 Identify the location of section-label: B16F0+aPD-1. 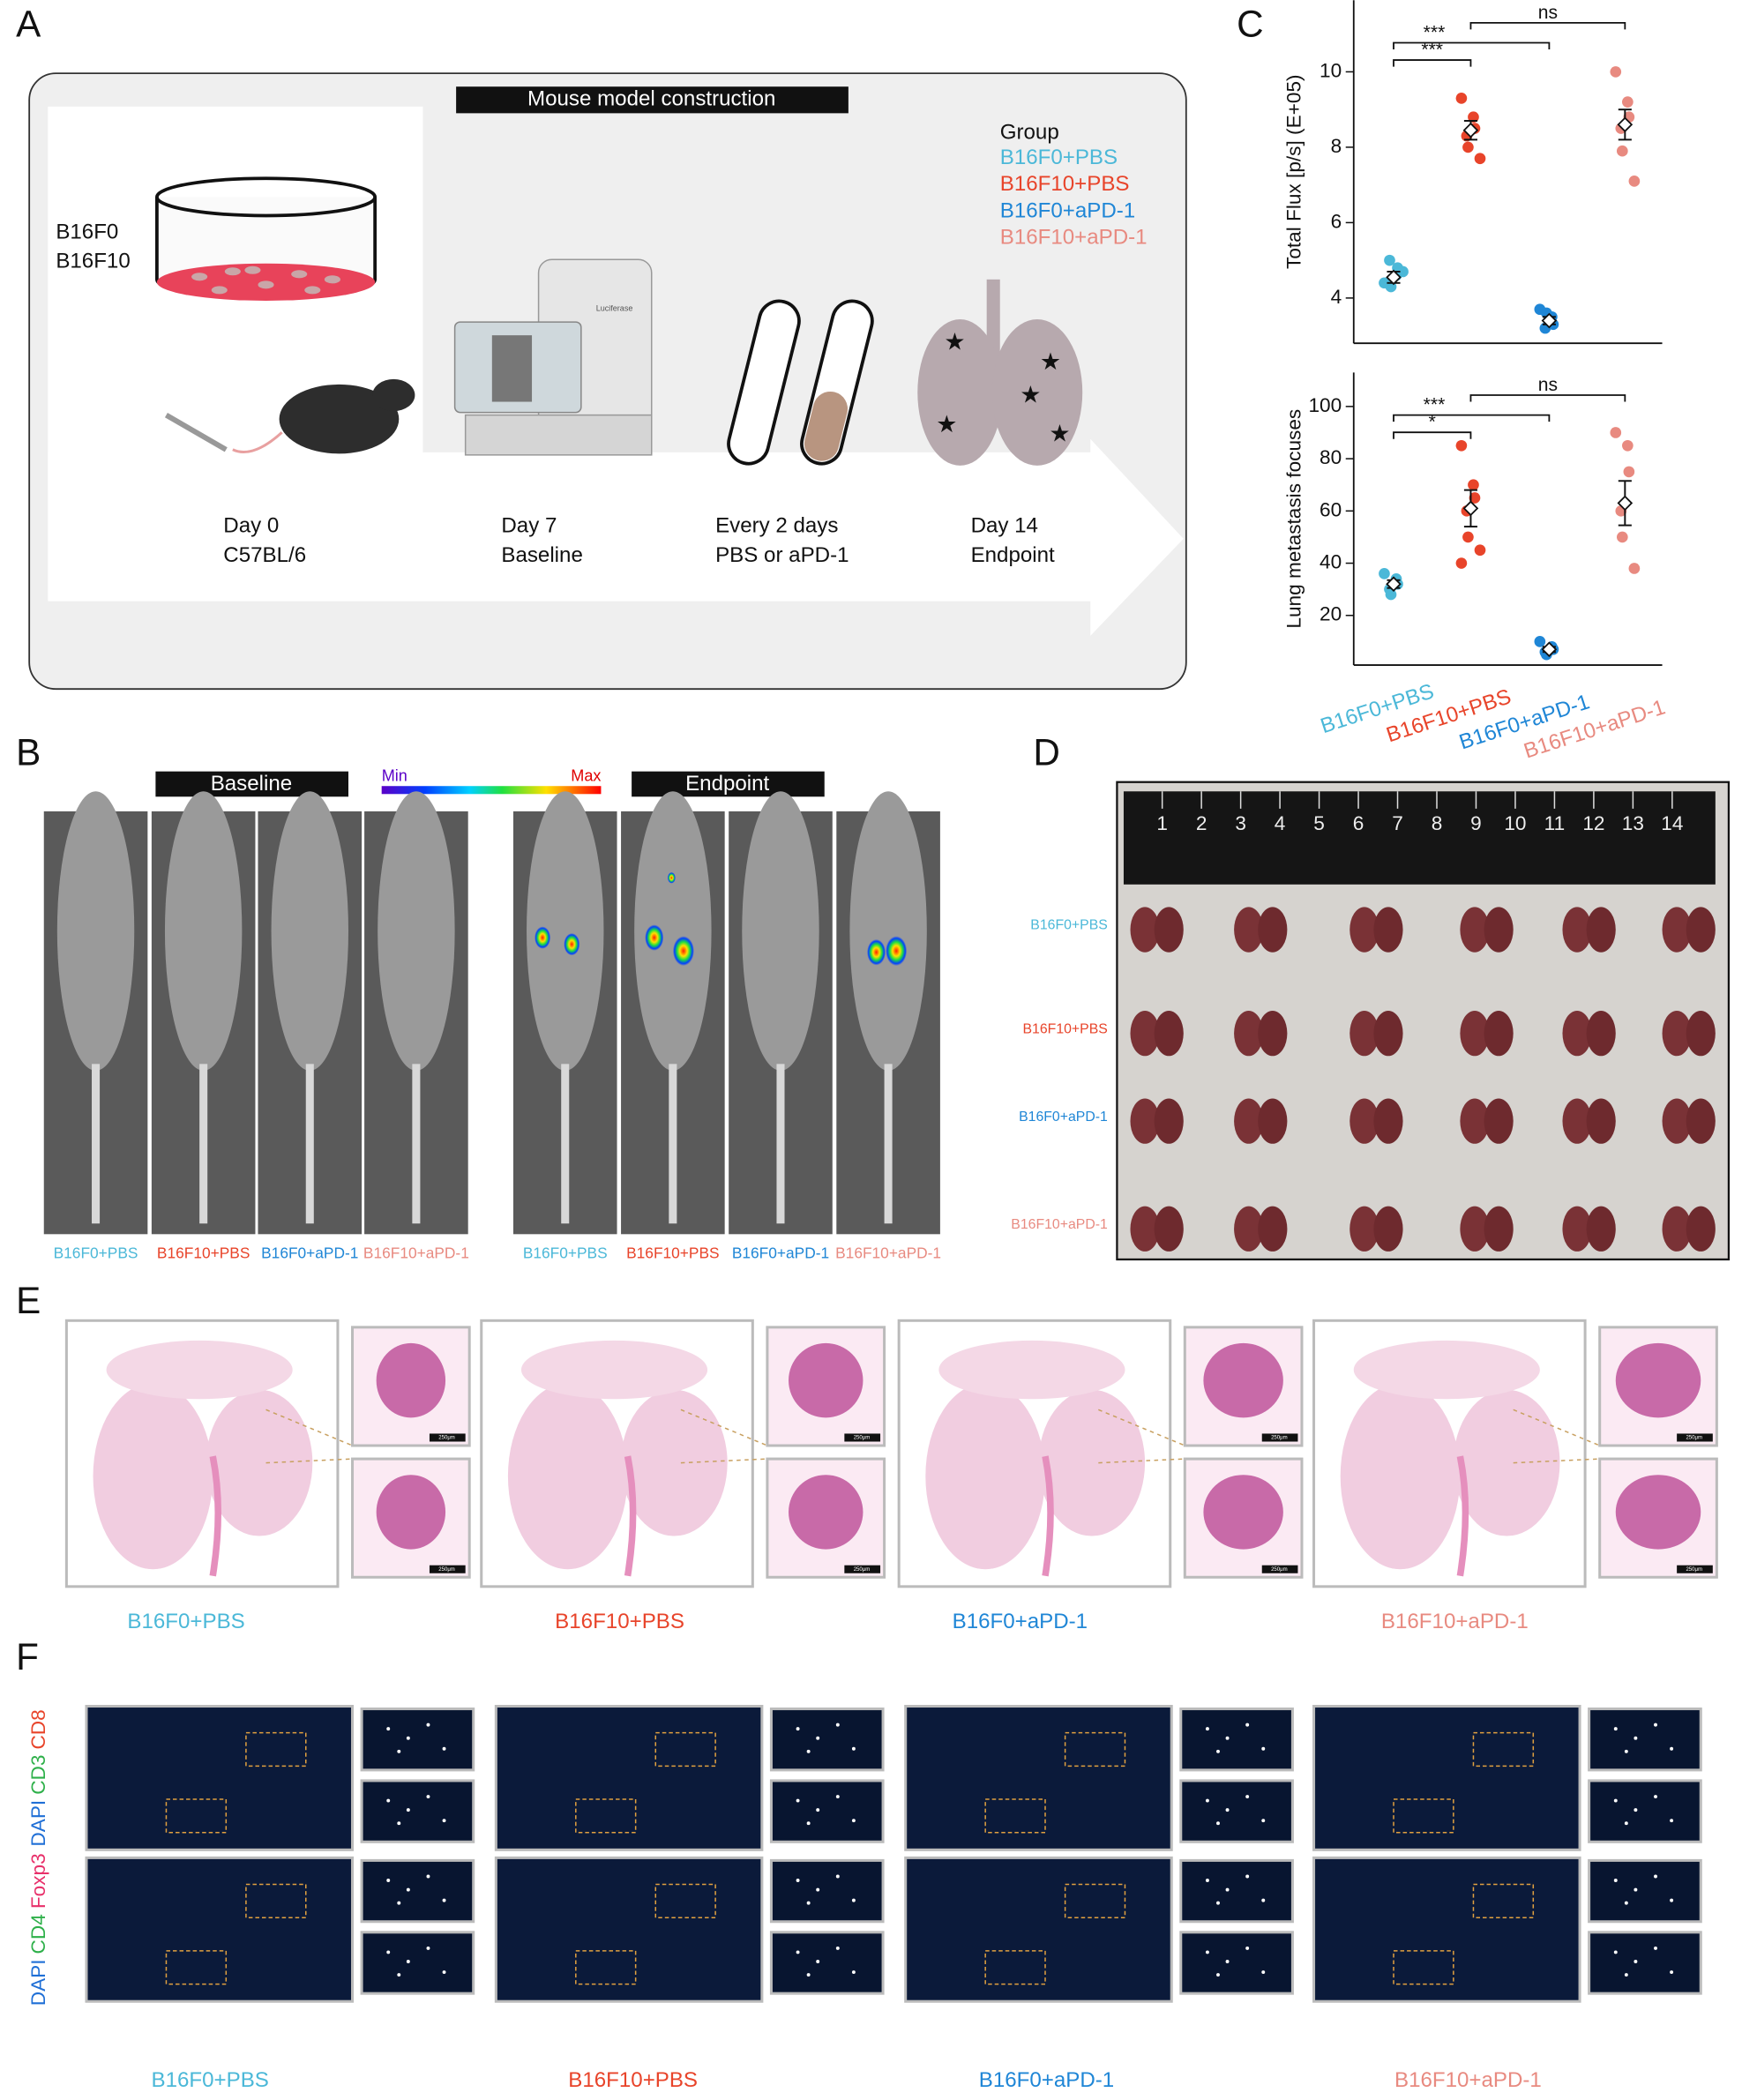
(1020, 1621).